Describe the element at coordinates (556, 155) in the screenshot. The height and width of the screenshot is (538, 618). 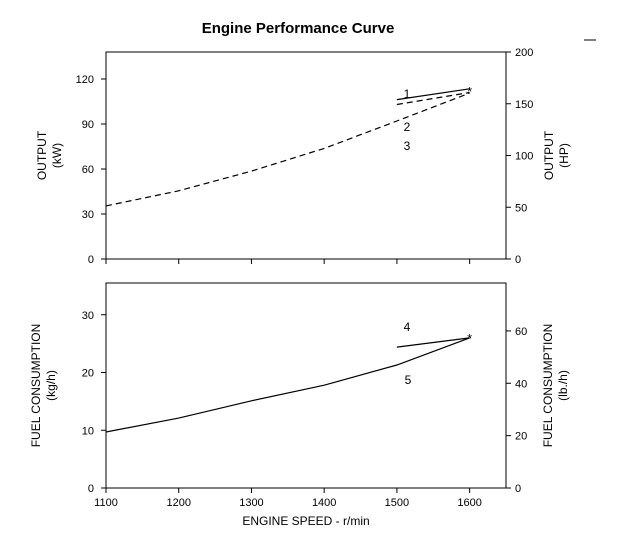
I see `y-right-axis-label: OUTPUT(HP)` at that location.